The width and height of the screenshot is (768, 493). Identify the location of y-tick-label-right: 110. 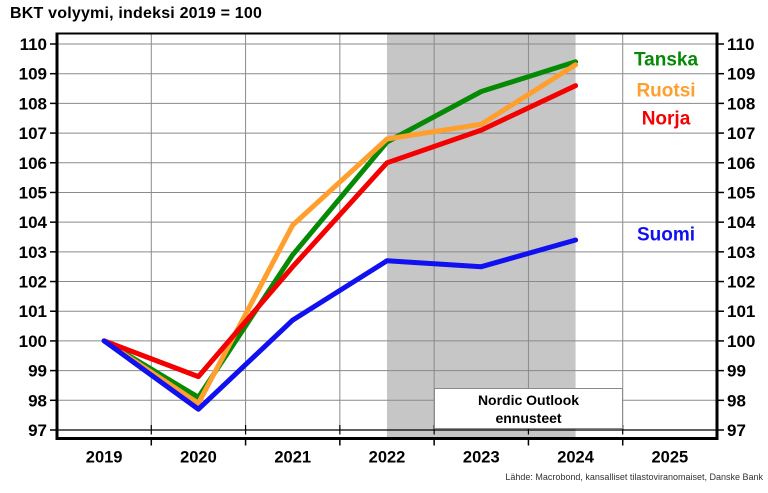
(740, 44).